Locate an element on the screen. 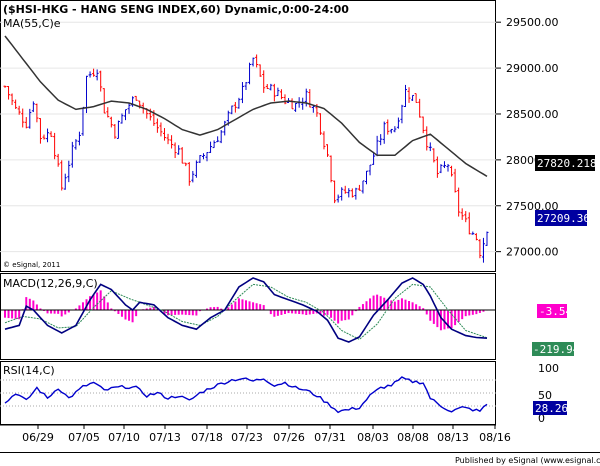 The image size is (600, 466). rsi-axis-50: 50 is located at coordinates (545, 395).